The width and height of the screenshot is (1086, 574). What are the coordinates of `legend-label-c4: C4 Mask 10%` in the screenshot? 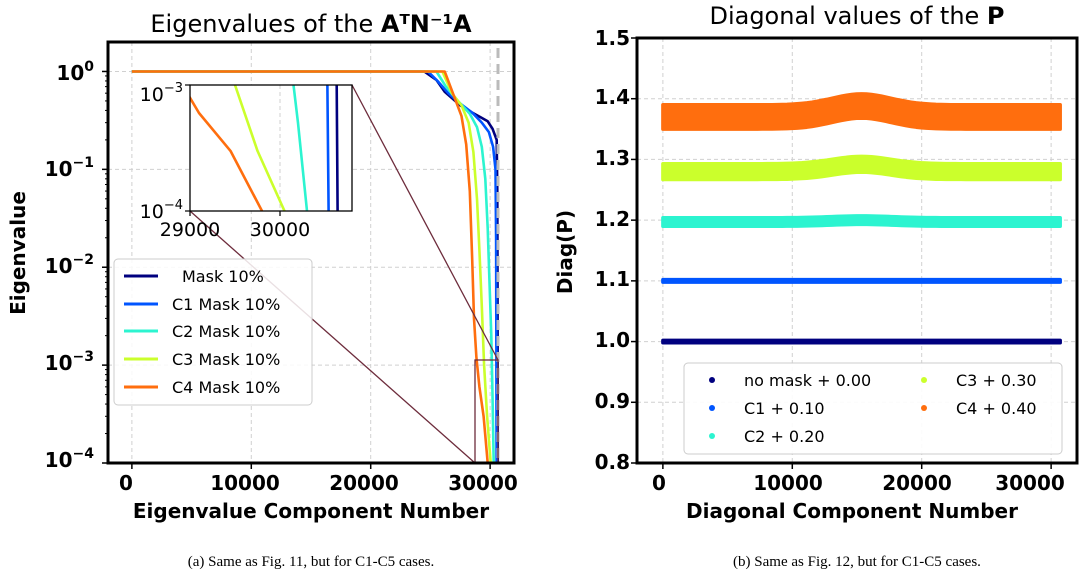 It's located at (226, 387).